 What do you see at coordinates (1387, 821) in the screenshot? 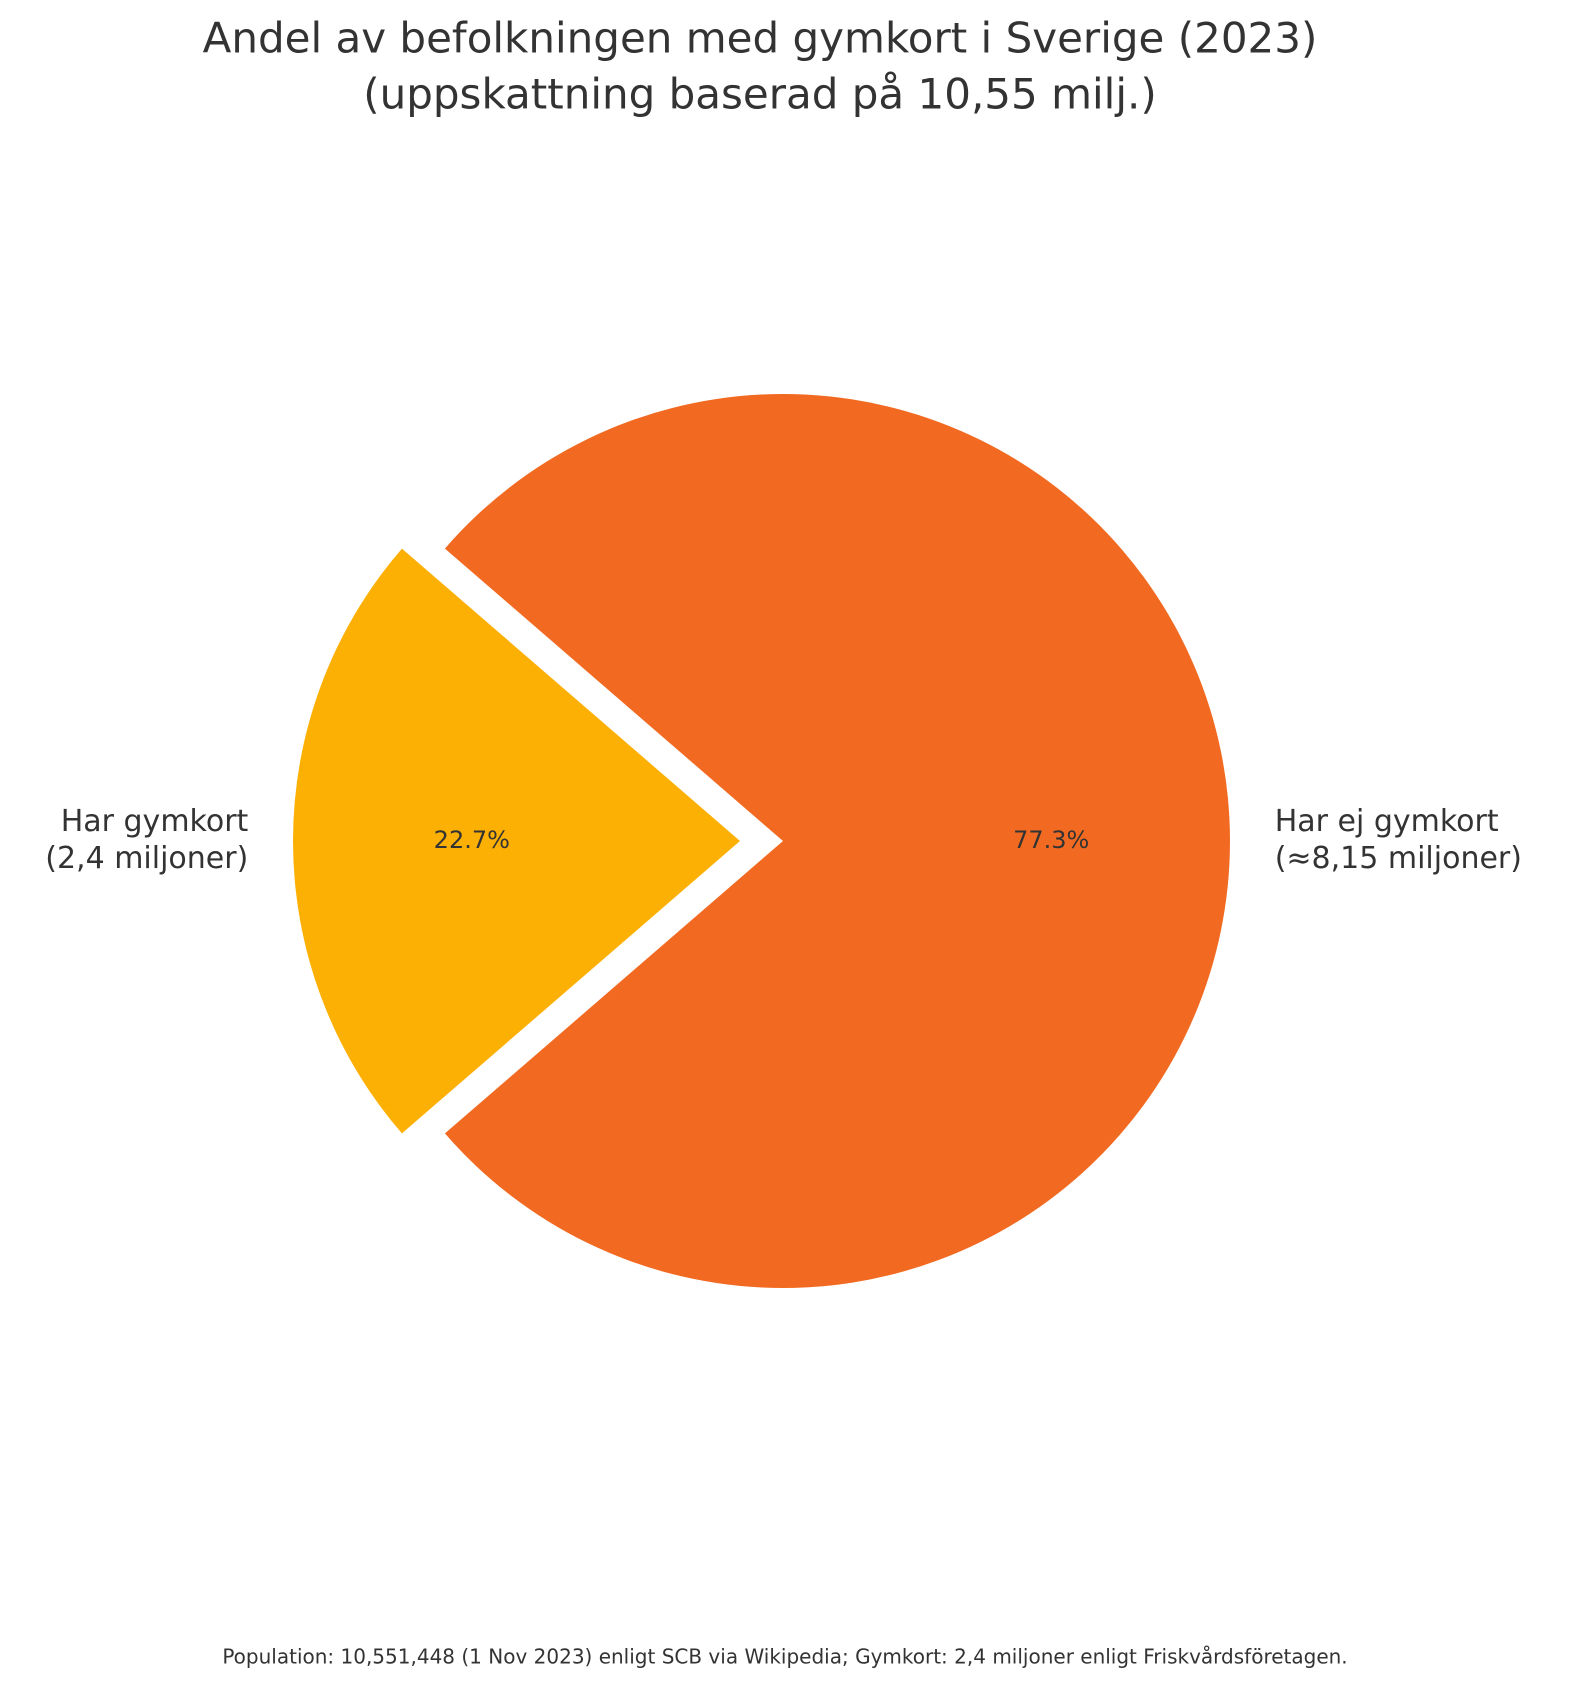
I see `slice-label: Har ej gymkort` at bounding box center [1387, 821].